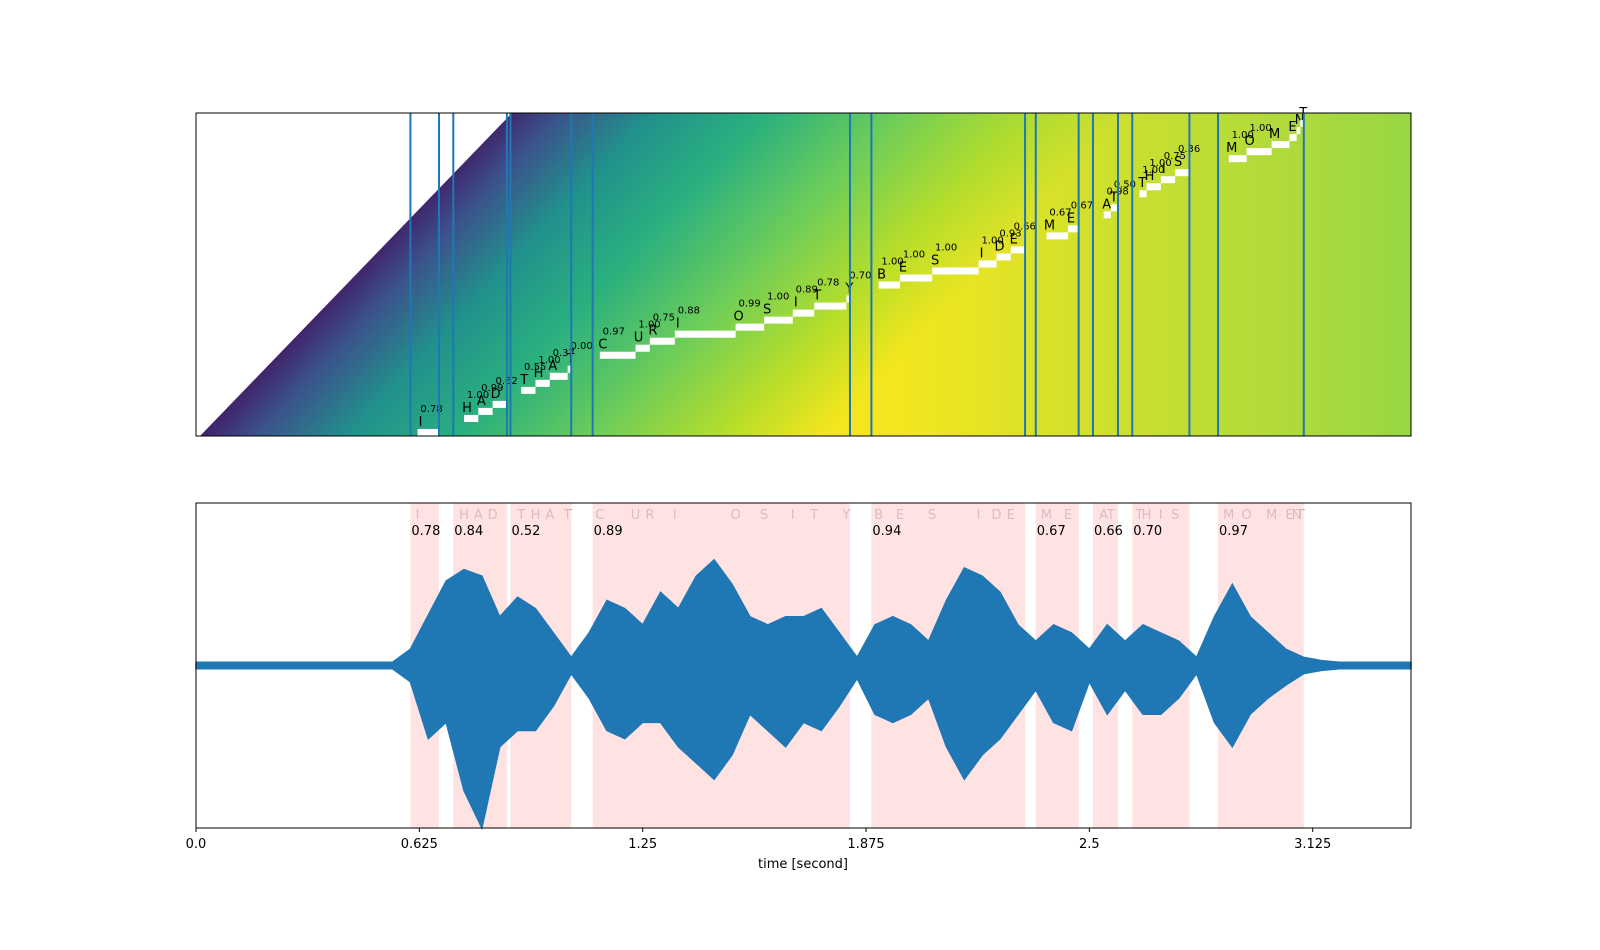  Describe the element at coordinates (886, 531) in the screenshot. I see `word-score: 0.94` at that location.